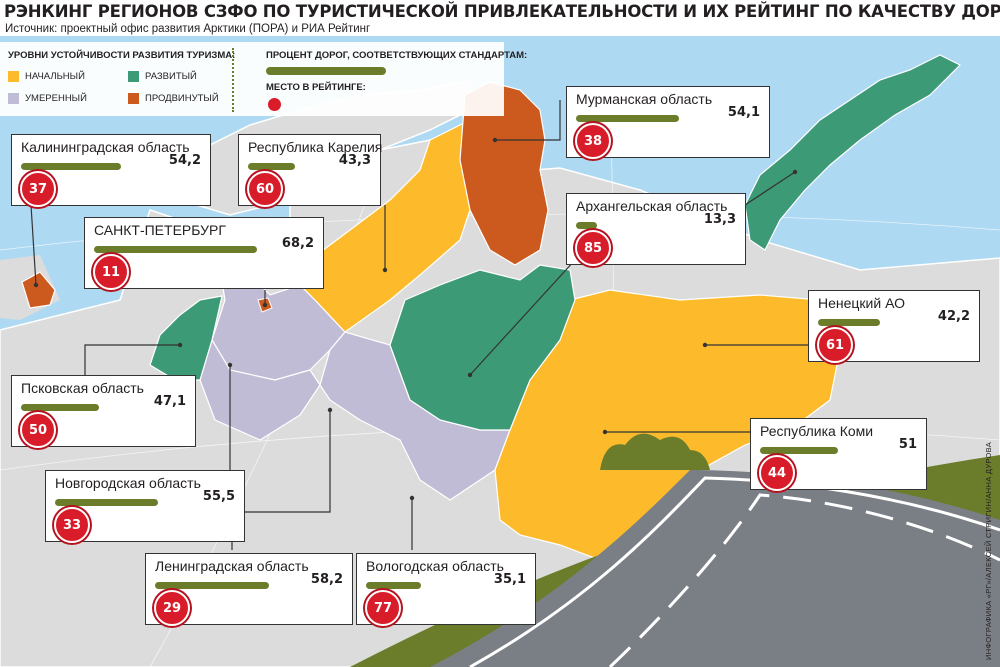 Image resolution: width=1000 pixels, height=667 pixels. Describe the element at coordinates (160, 230) in the screenshot. I see `region-name: САНКТ-ПЕТЕРБУРГ` at that location.